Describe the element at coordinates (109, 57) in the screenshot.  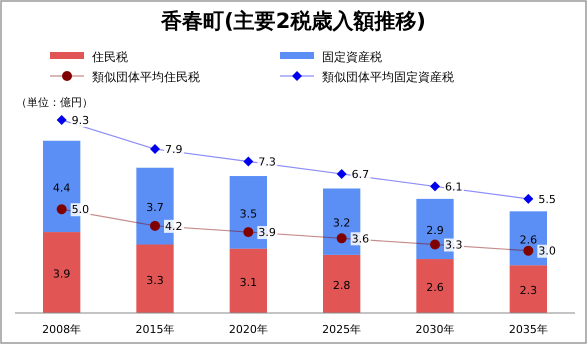
I see `legend-label: 住民税` at that location.